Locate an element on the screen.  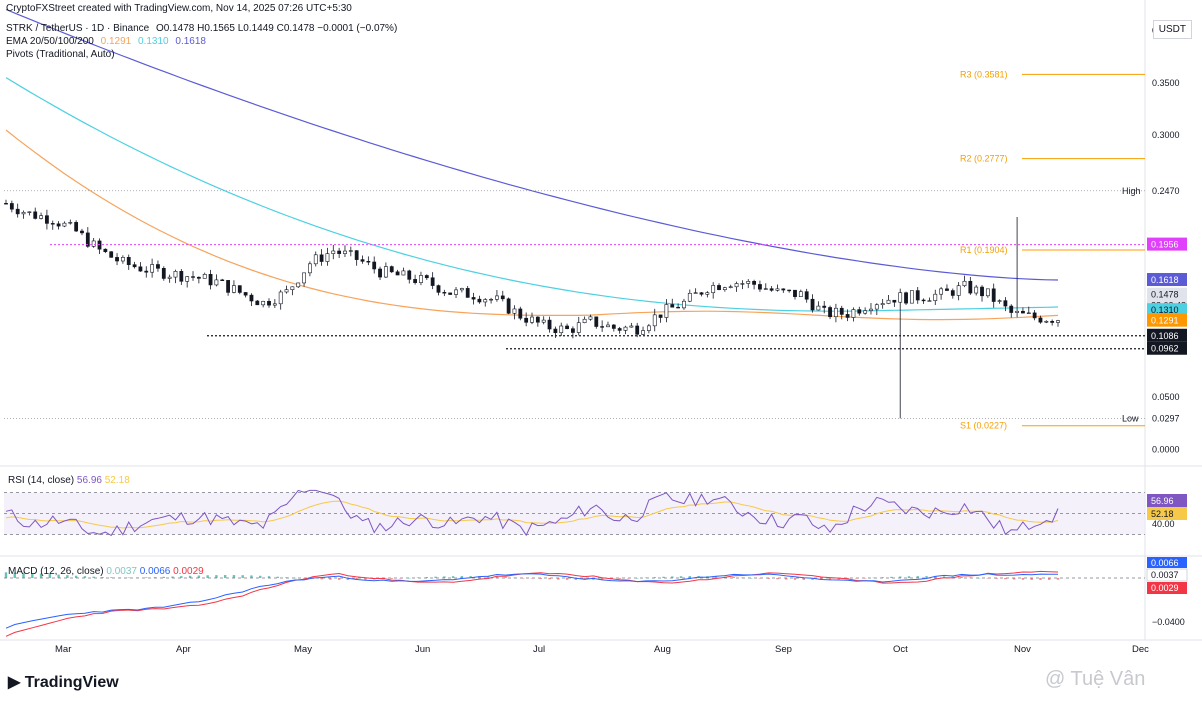
rsi-value-badge is located at coordinates (1167, 500).